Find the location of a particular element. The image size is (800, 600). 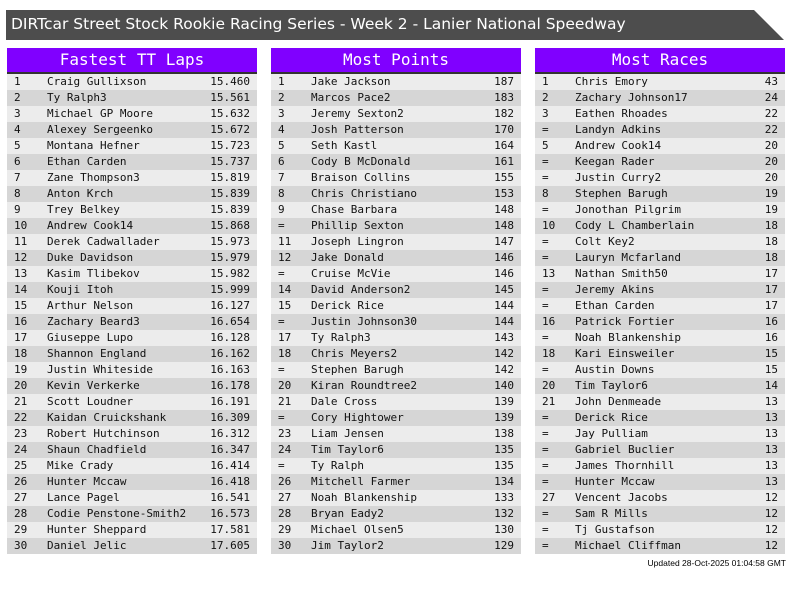

value-cell: 146 is located at coordinates (504, 257).